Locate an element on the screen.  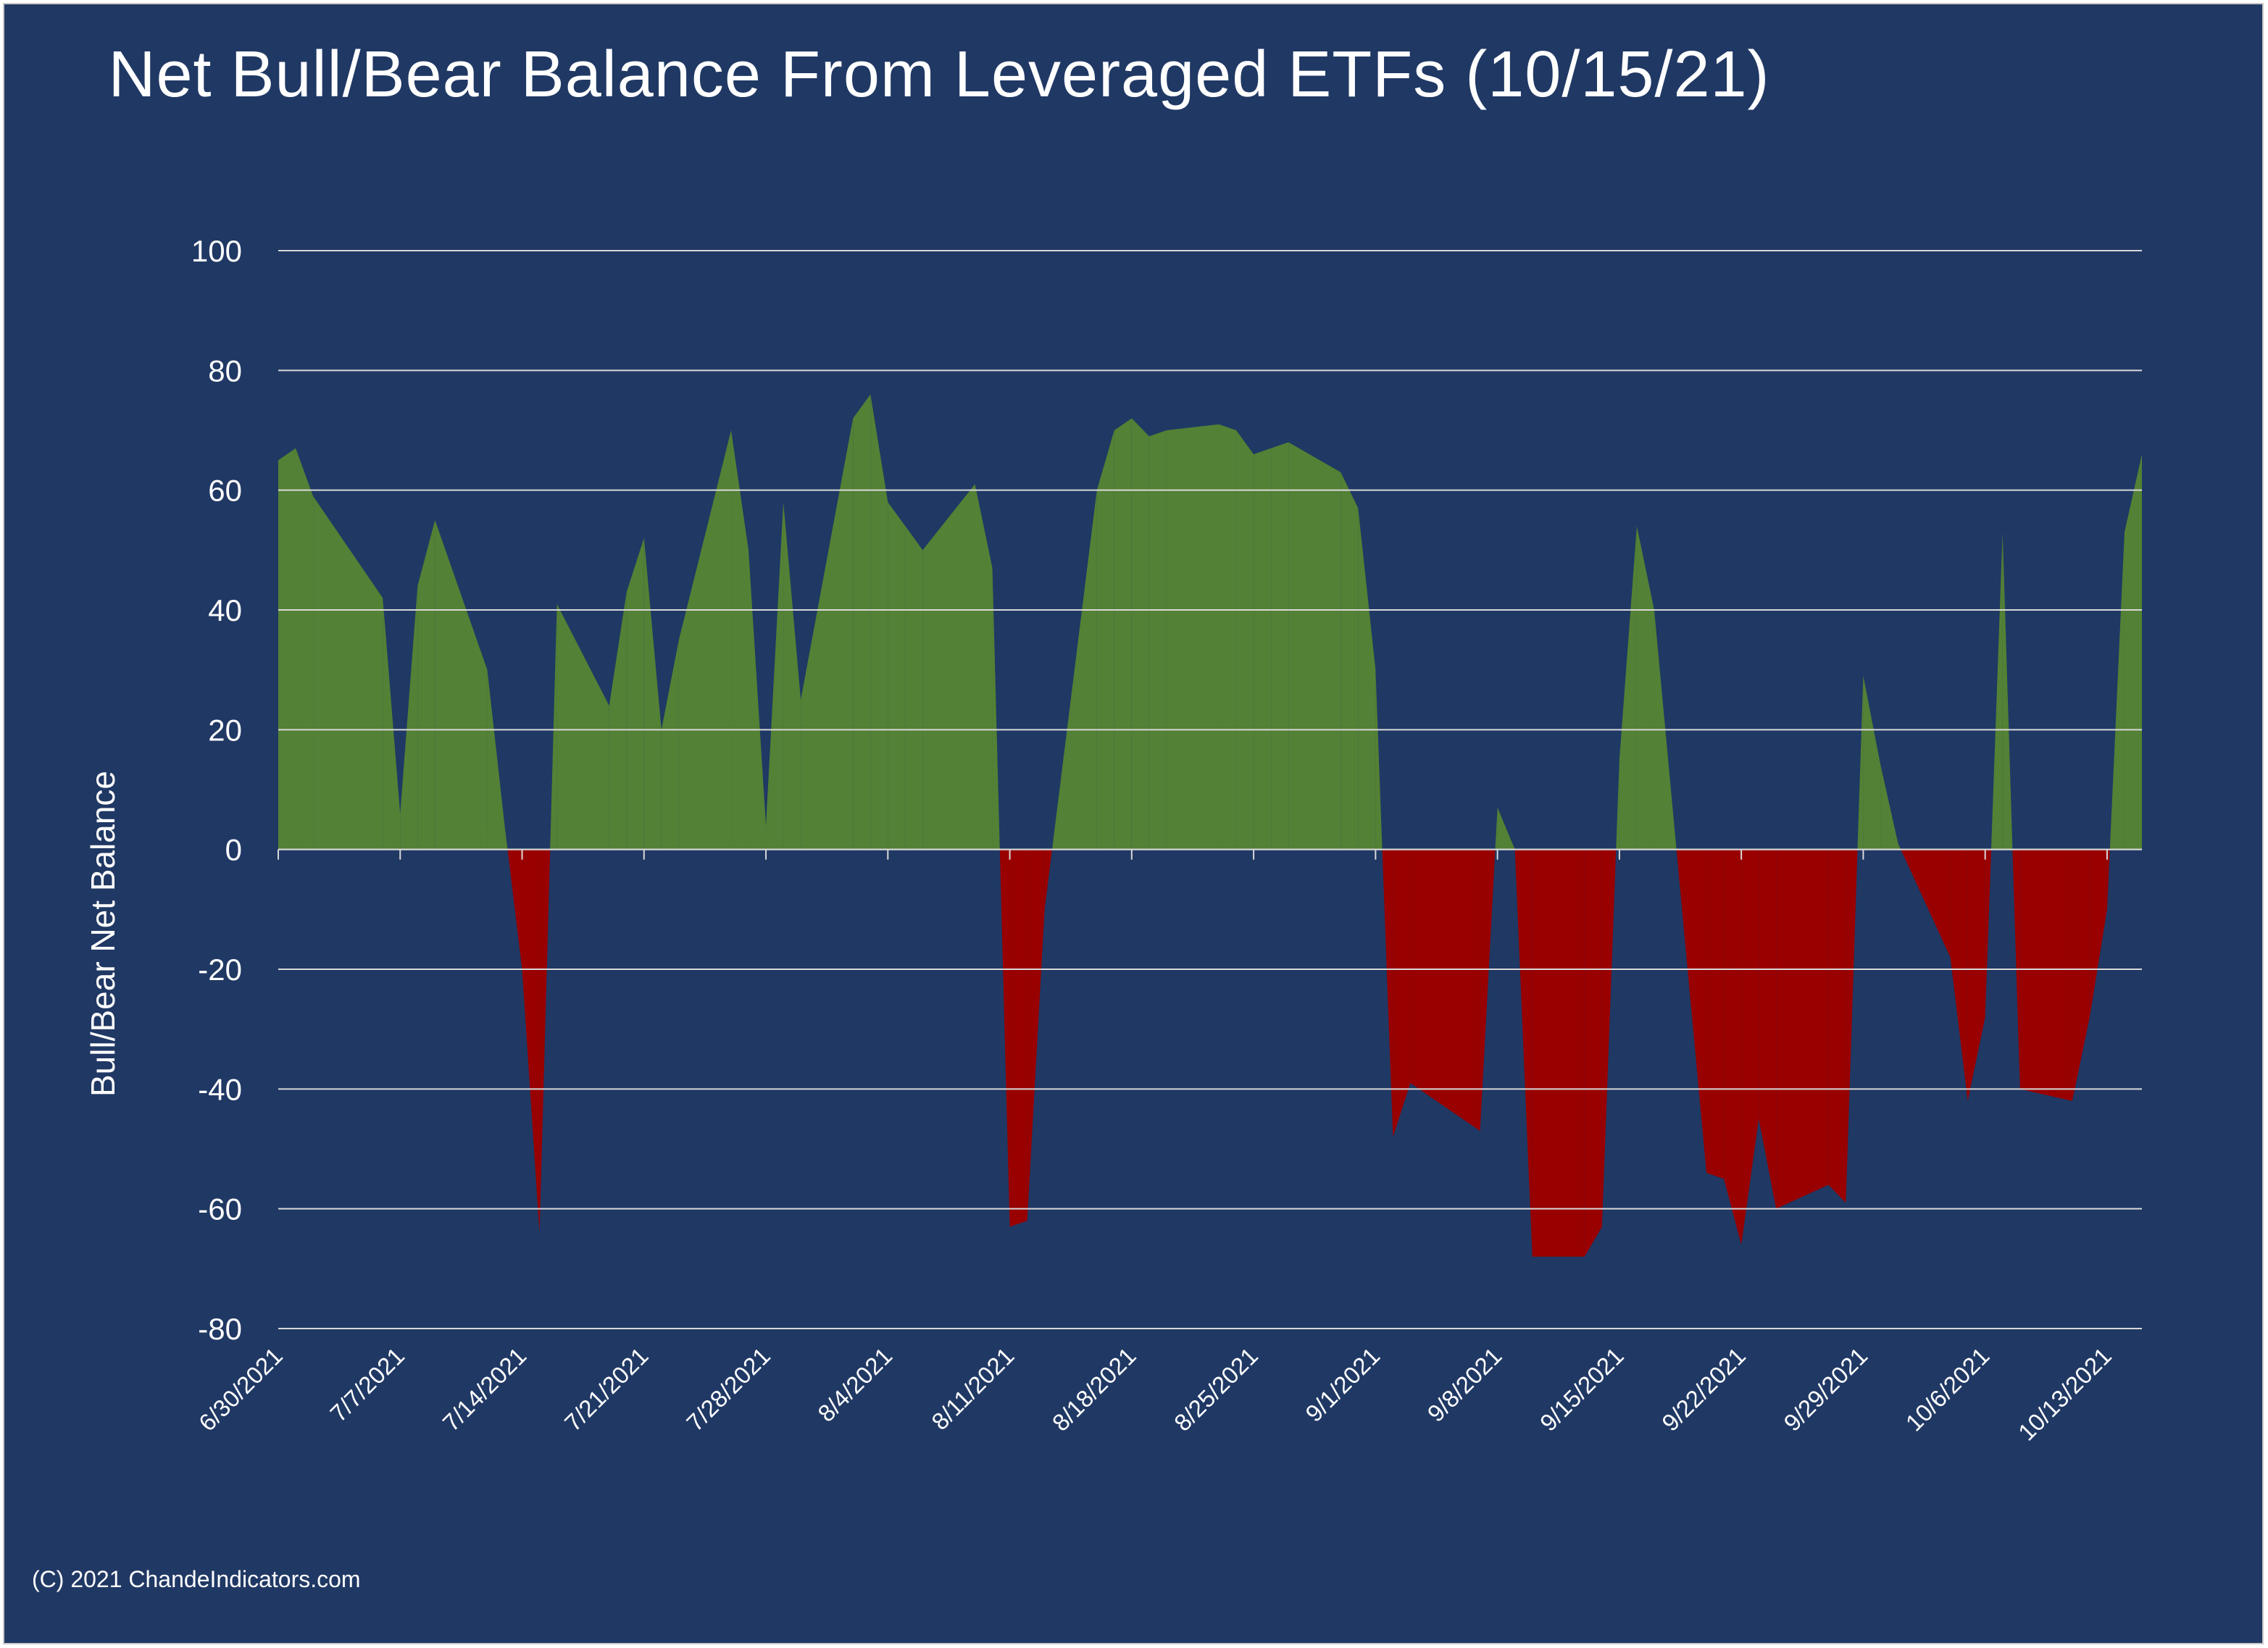
x-tick-label: 9/22/2021 is located at coordinates (1704, 1389).